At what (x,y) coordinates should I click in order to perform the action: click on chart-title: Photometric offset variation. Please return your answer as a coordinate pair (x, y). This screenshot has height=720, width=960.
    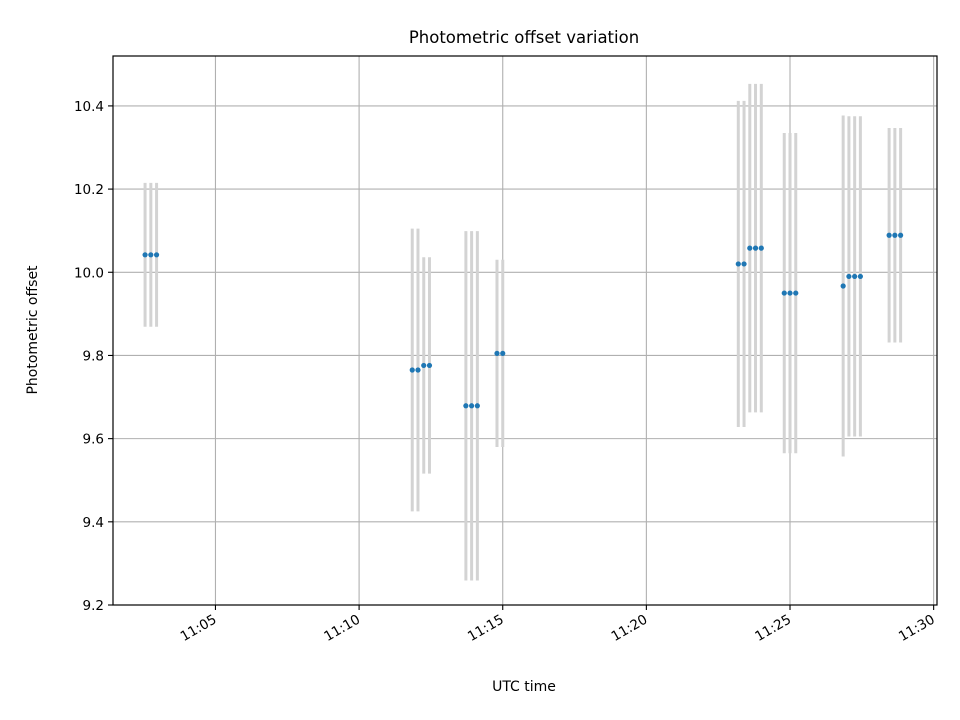
    Looking at the image, I should click on (524, 37).